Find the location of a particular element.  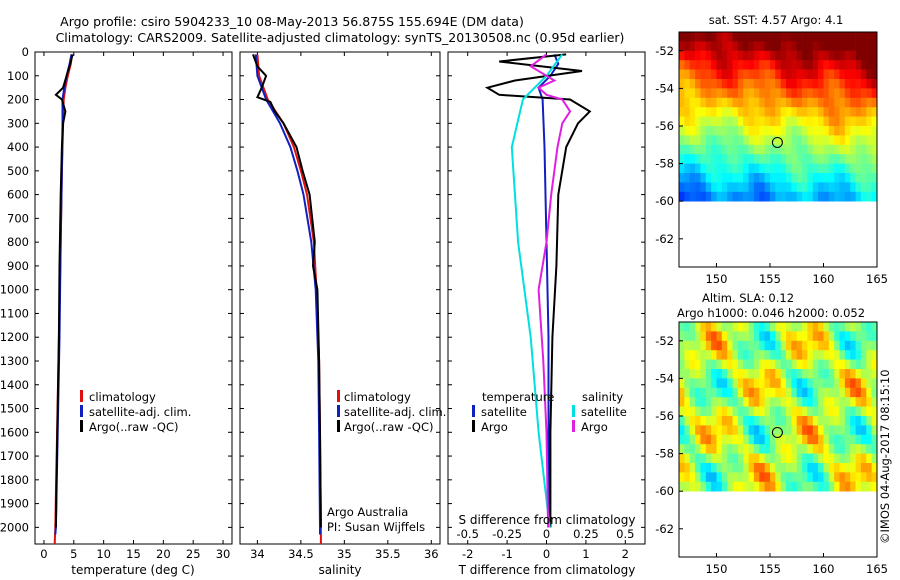

legend-swatch-climatology is located at coordinates (338, 396).